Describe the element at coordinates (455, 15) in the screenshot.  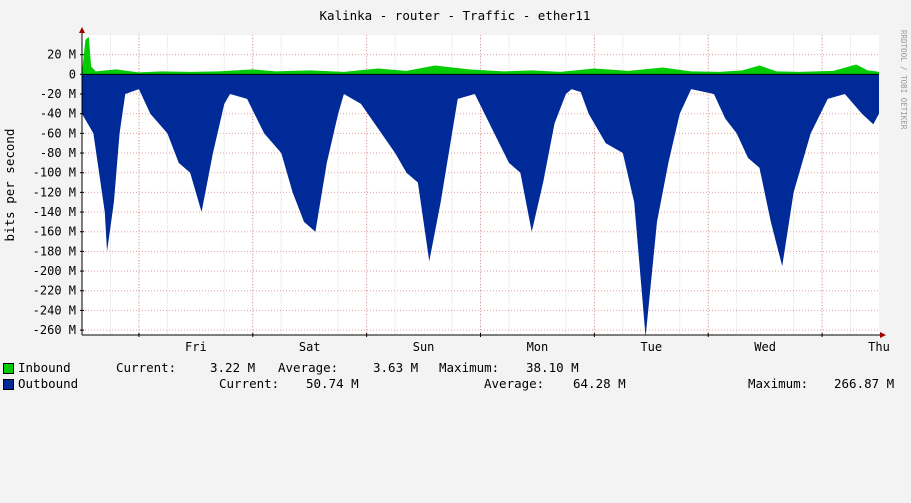
I see `chart-title: Kalinka - router - Traffic - ether11` at that location.